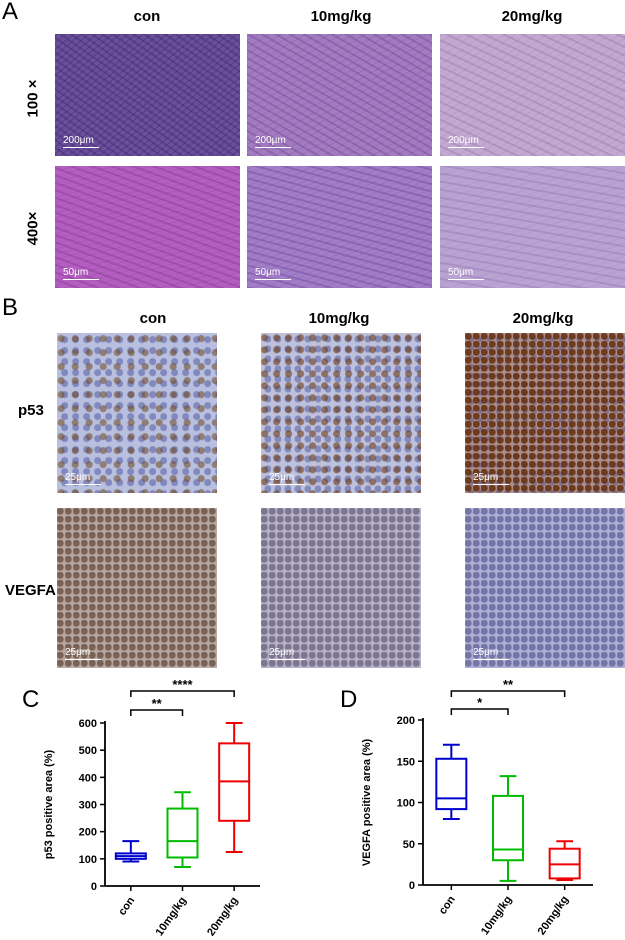 This screenshot has width=625, height=940. Describe the element at coordinates (543, 318) in the screenshot. I see `panel-b-col-20: 20mg/kg` at that location.